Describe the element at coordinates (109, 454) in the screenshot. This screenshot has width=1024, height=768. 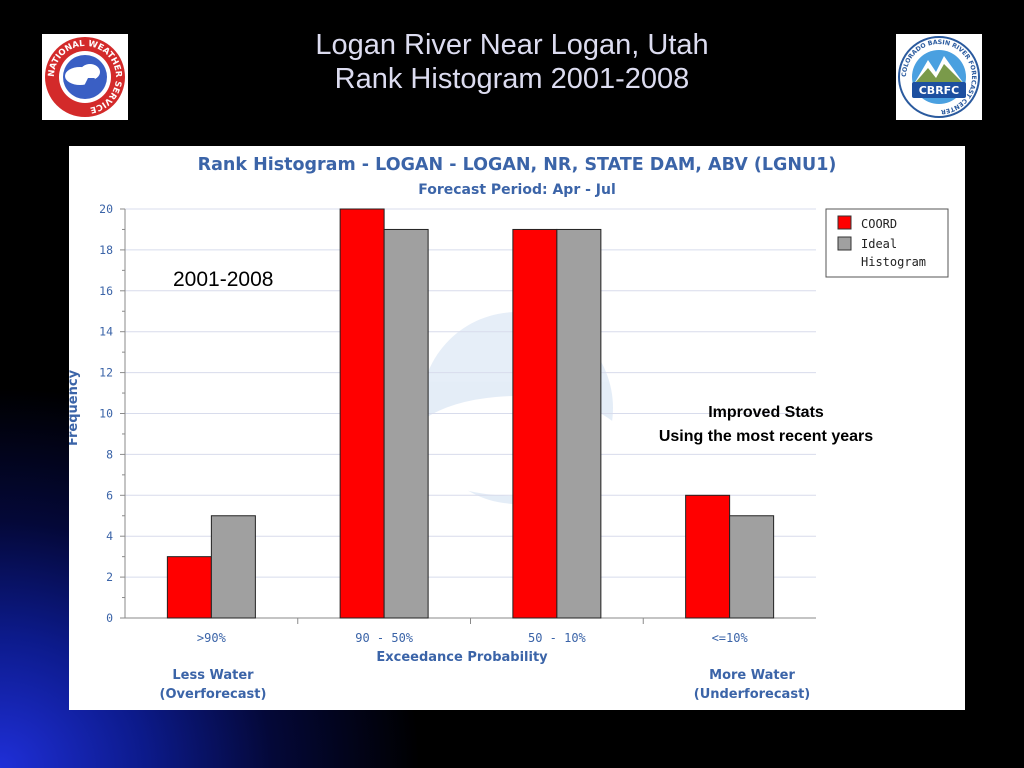
I see `y-tick-label: 8` at that location.